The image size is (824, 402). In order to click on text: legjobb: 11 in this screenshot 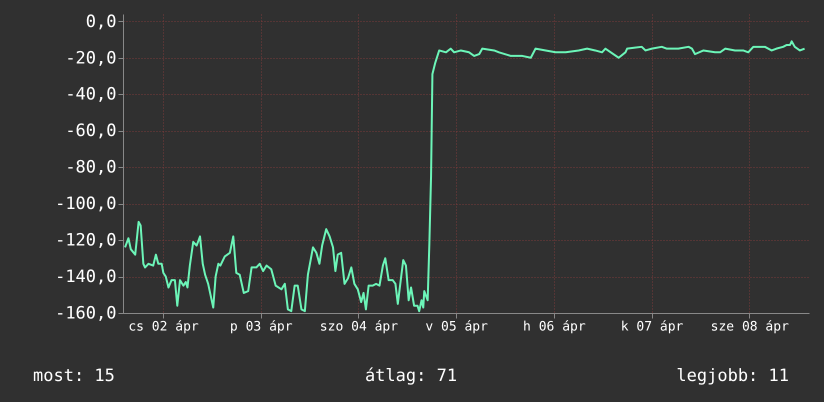, I will do `click(732, 376)`.